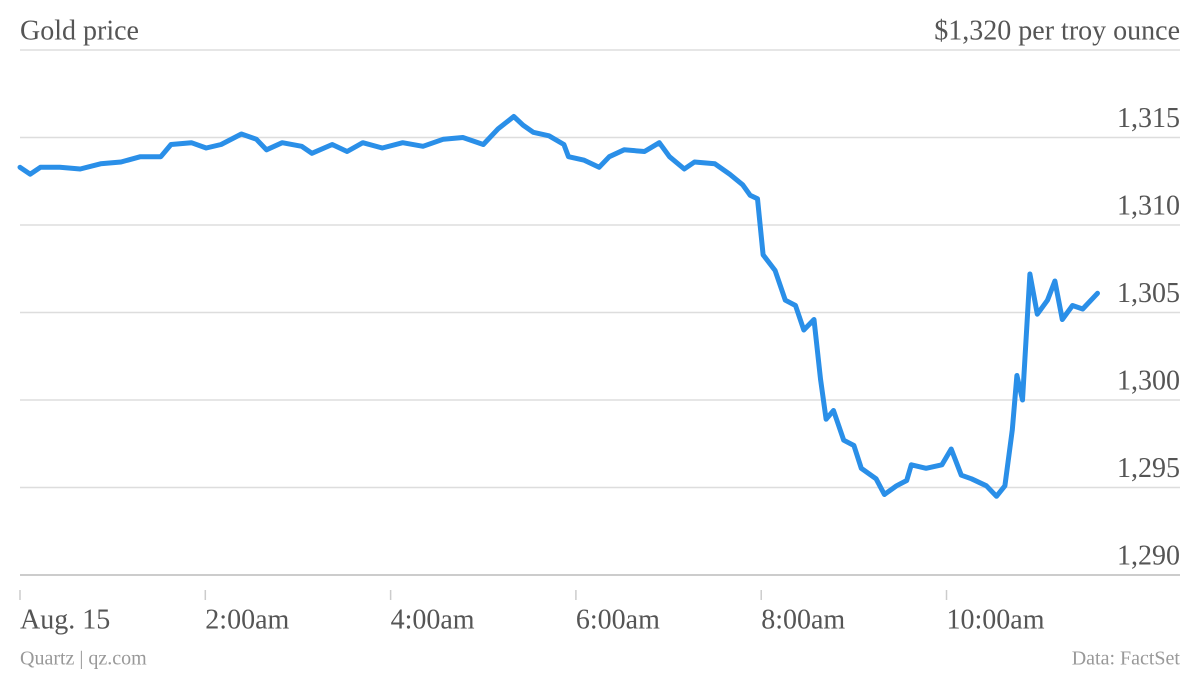  Describe the element at coordinates (1057, 30) in the screenshot. I see `y-tick-label: $1,320 per troy ounce` at that location.